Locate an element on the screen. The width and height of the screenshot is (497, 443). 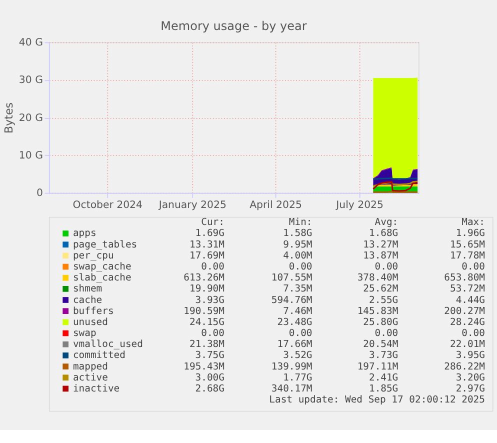
text: 1.77G is located at coordinates (297, 378).